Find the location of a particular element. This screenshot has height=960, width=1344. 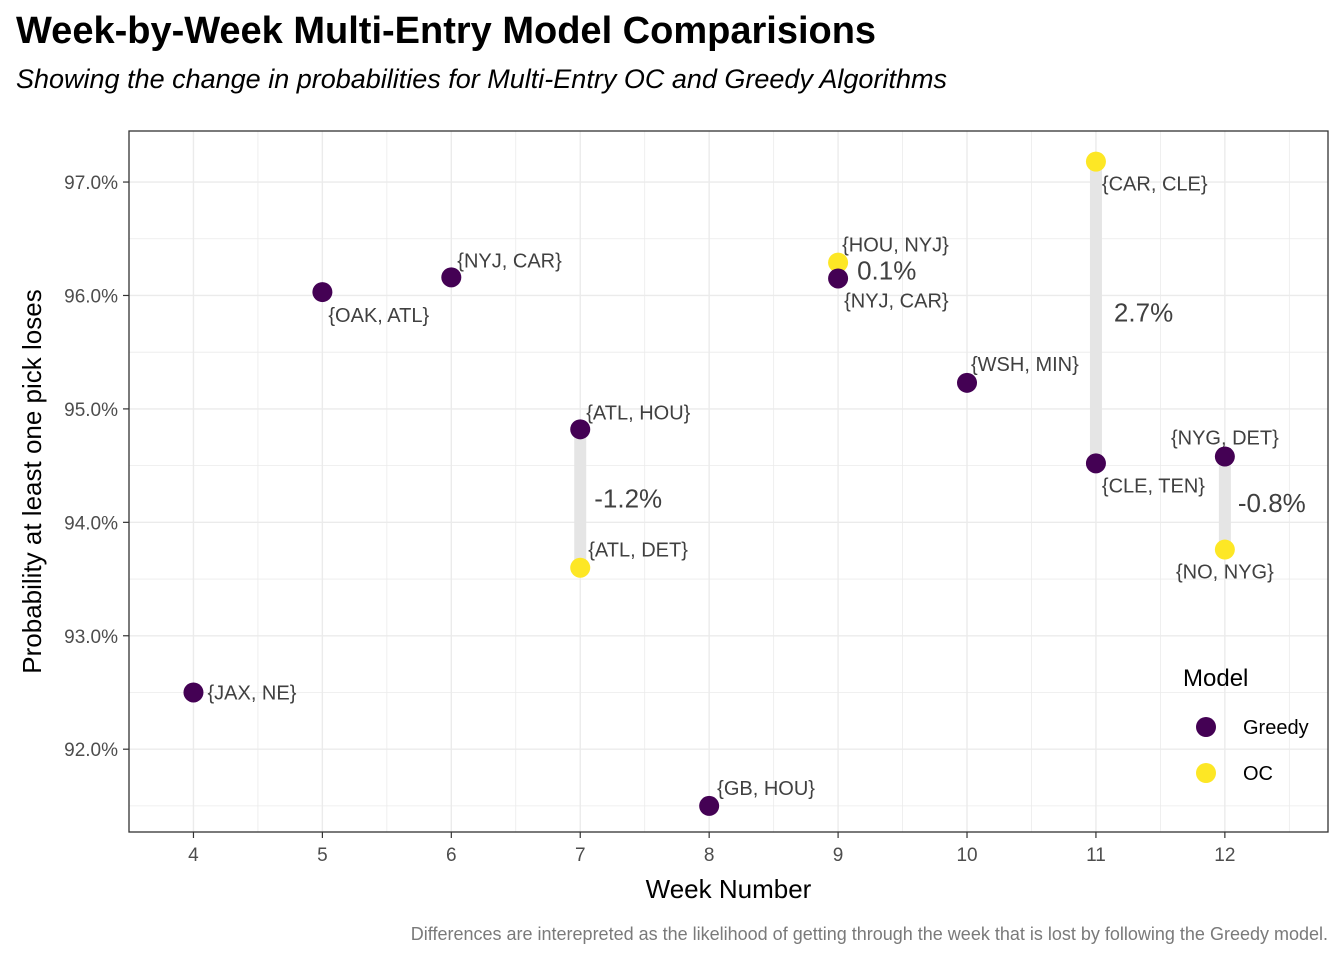

legend-key-greedy is located at coordinates (1206, 727).